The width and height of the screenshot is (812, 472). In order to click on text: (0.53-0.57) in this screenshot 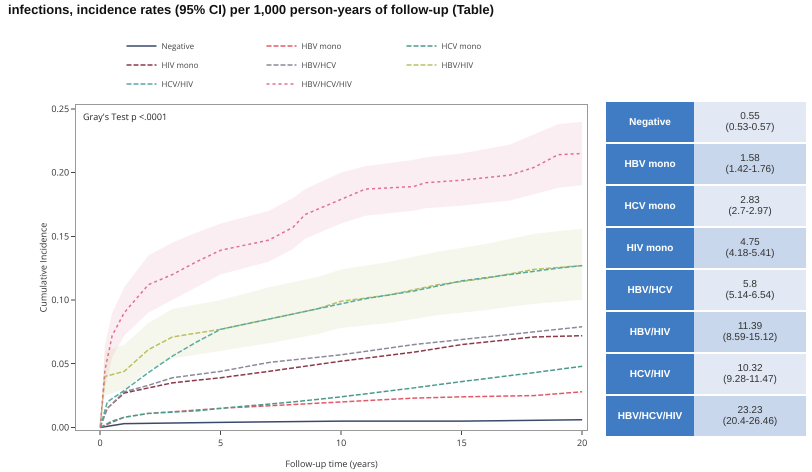, I will do `click(750, 127)`.